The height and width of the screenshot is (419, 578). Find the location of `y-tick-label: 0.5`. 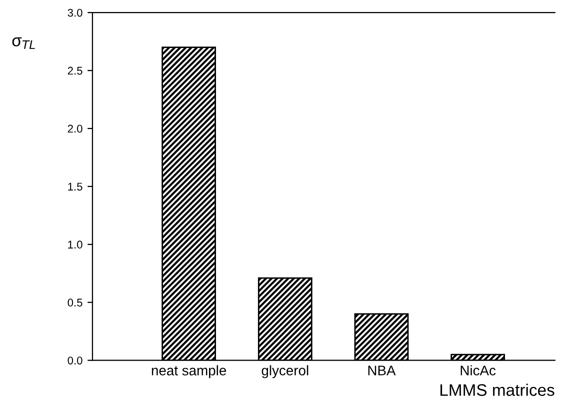

y-tick-label: 0.5 is located at coordinates (75, 302).